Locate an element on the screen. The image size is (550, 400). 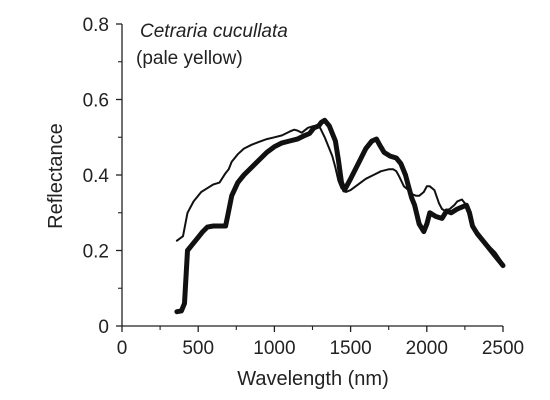
y-tick-label: 0.4 is located at coordinates (96, 176).